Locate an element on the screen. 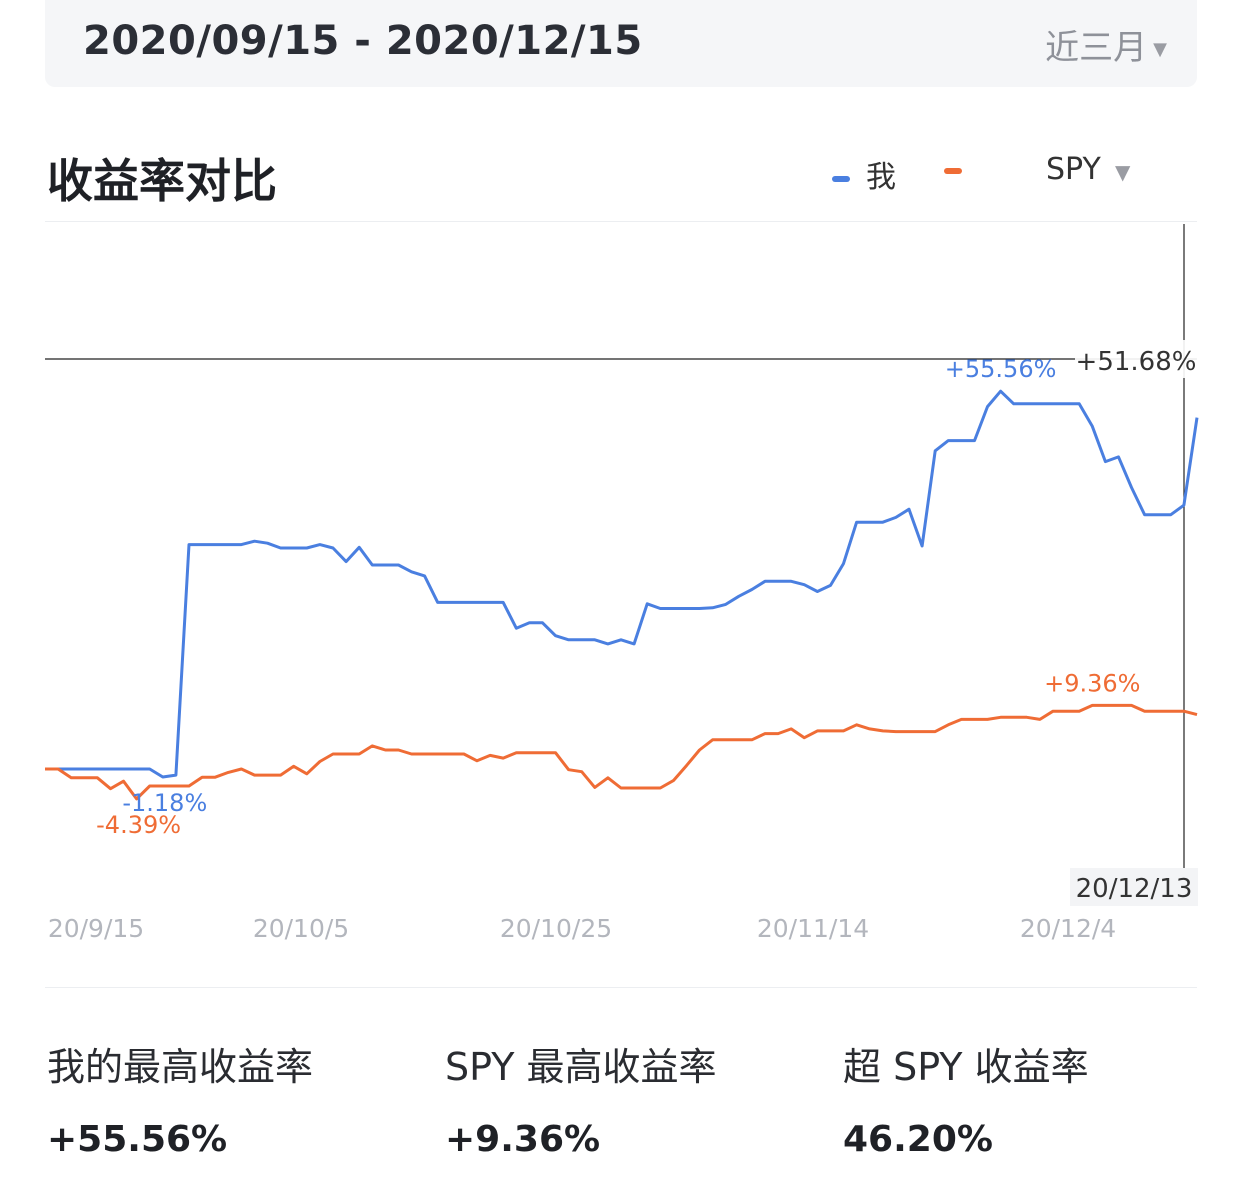 The image size is (1242, 1193). crosshair-date-bg is located at coordinates (1134, 887).